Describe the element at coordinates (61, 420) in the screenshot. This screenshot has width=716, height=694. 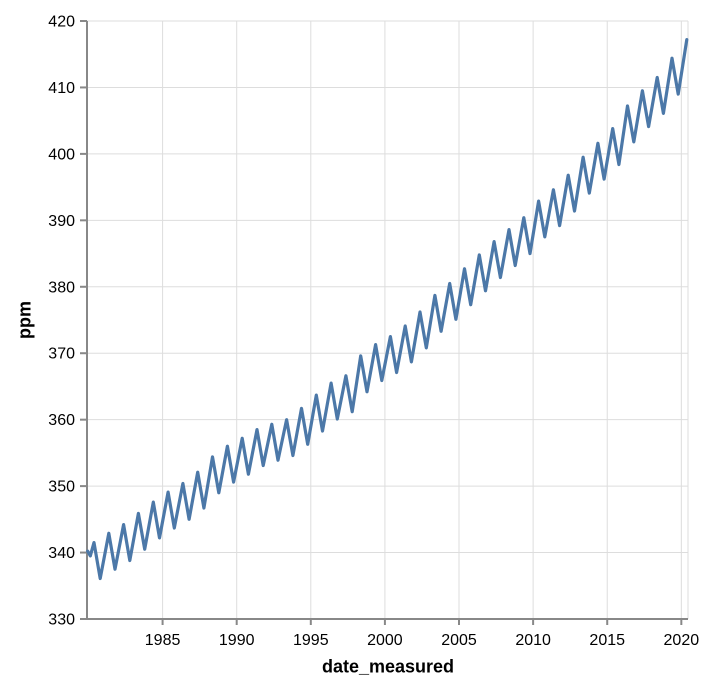
I see `y-tick-label: 360` at that location.